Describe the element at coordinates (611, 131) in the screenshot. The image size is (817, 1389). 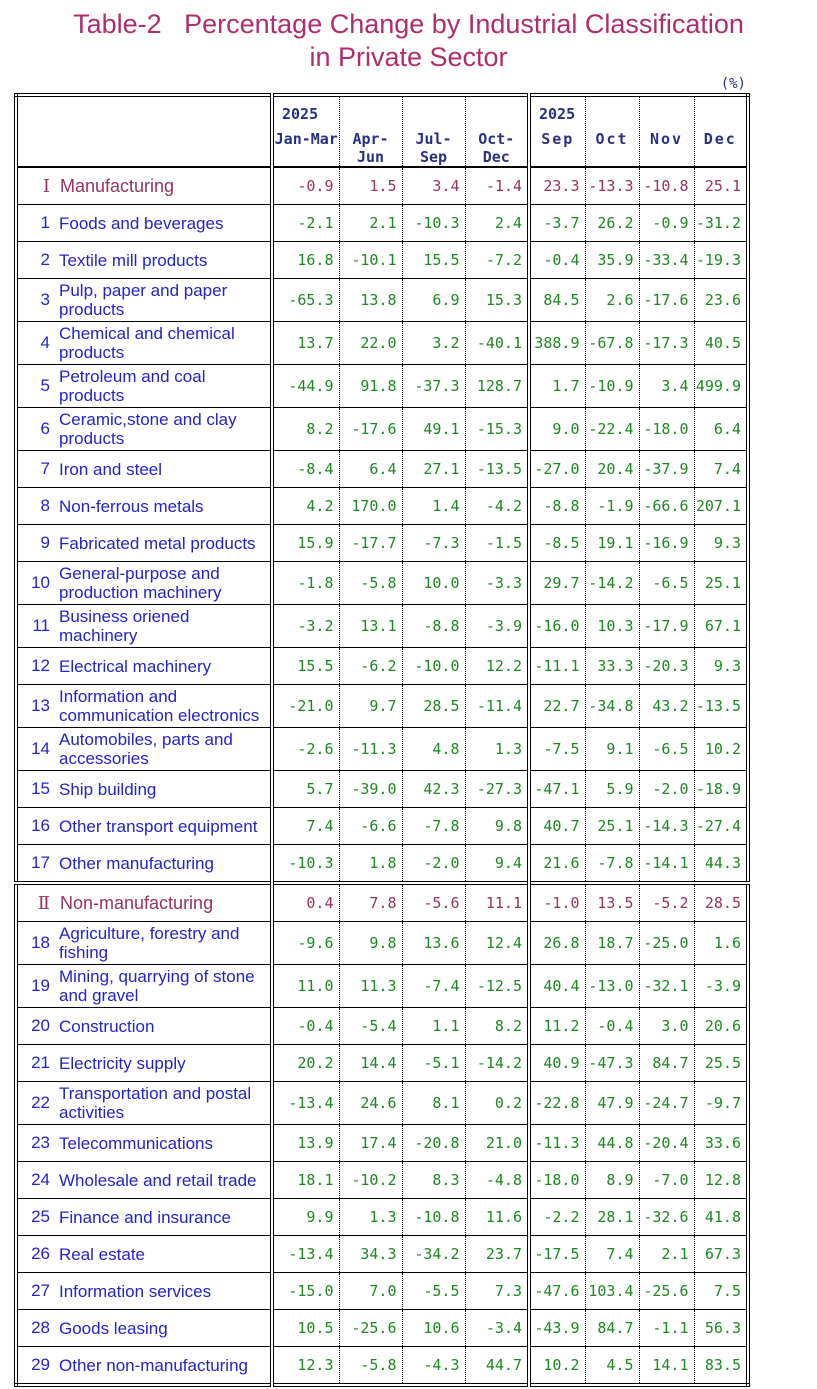
I see `column-header-oct: Oct` at that location.